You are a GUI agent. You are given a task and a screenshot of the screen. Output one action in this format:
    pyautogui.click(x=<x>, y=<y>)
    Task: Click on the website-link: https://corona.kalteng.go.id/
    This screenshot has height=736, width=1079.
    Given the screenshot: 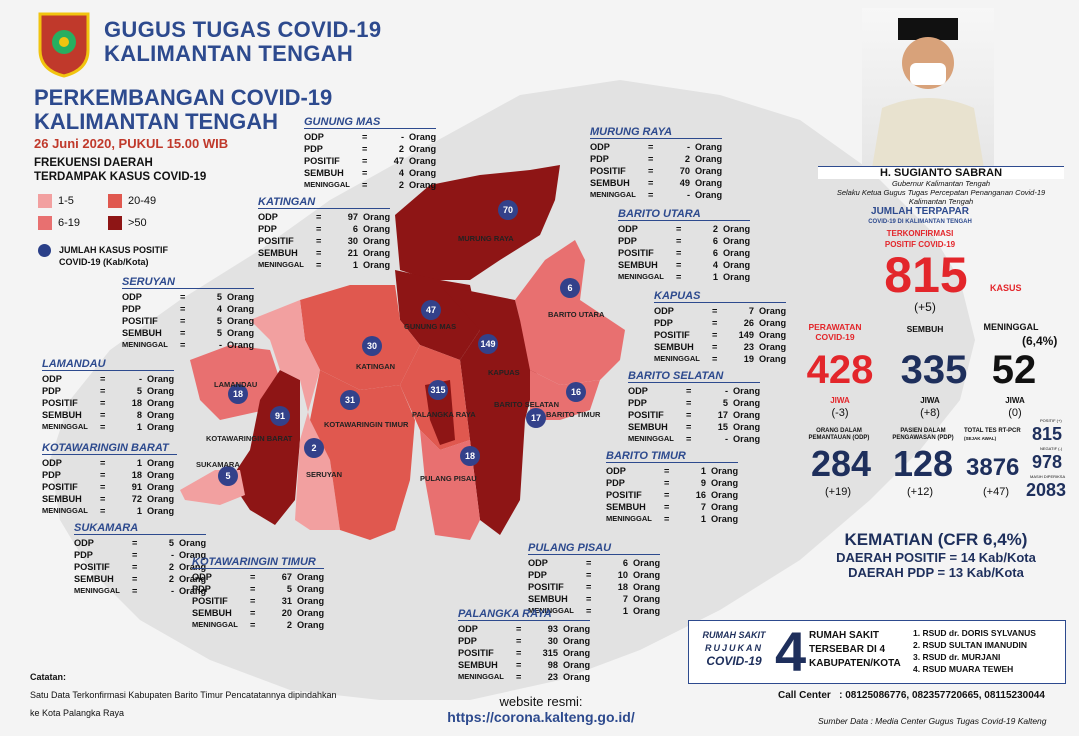 What is the action you would take?
    pyautogui.click(x=541, y=717)
    